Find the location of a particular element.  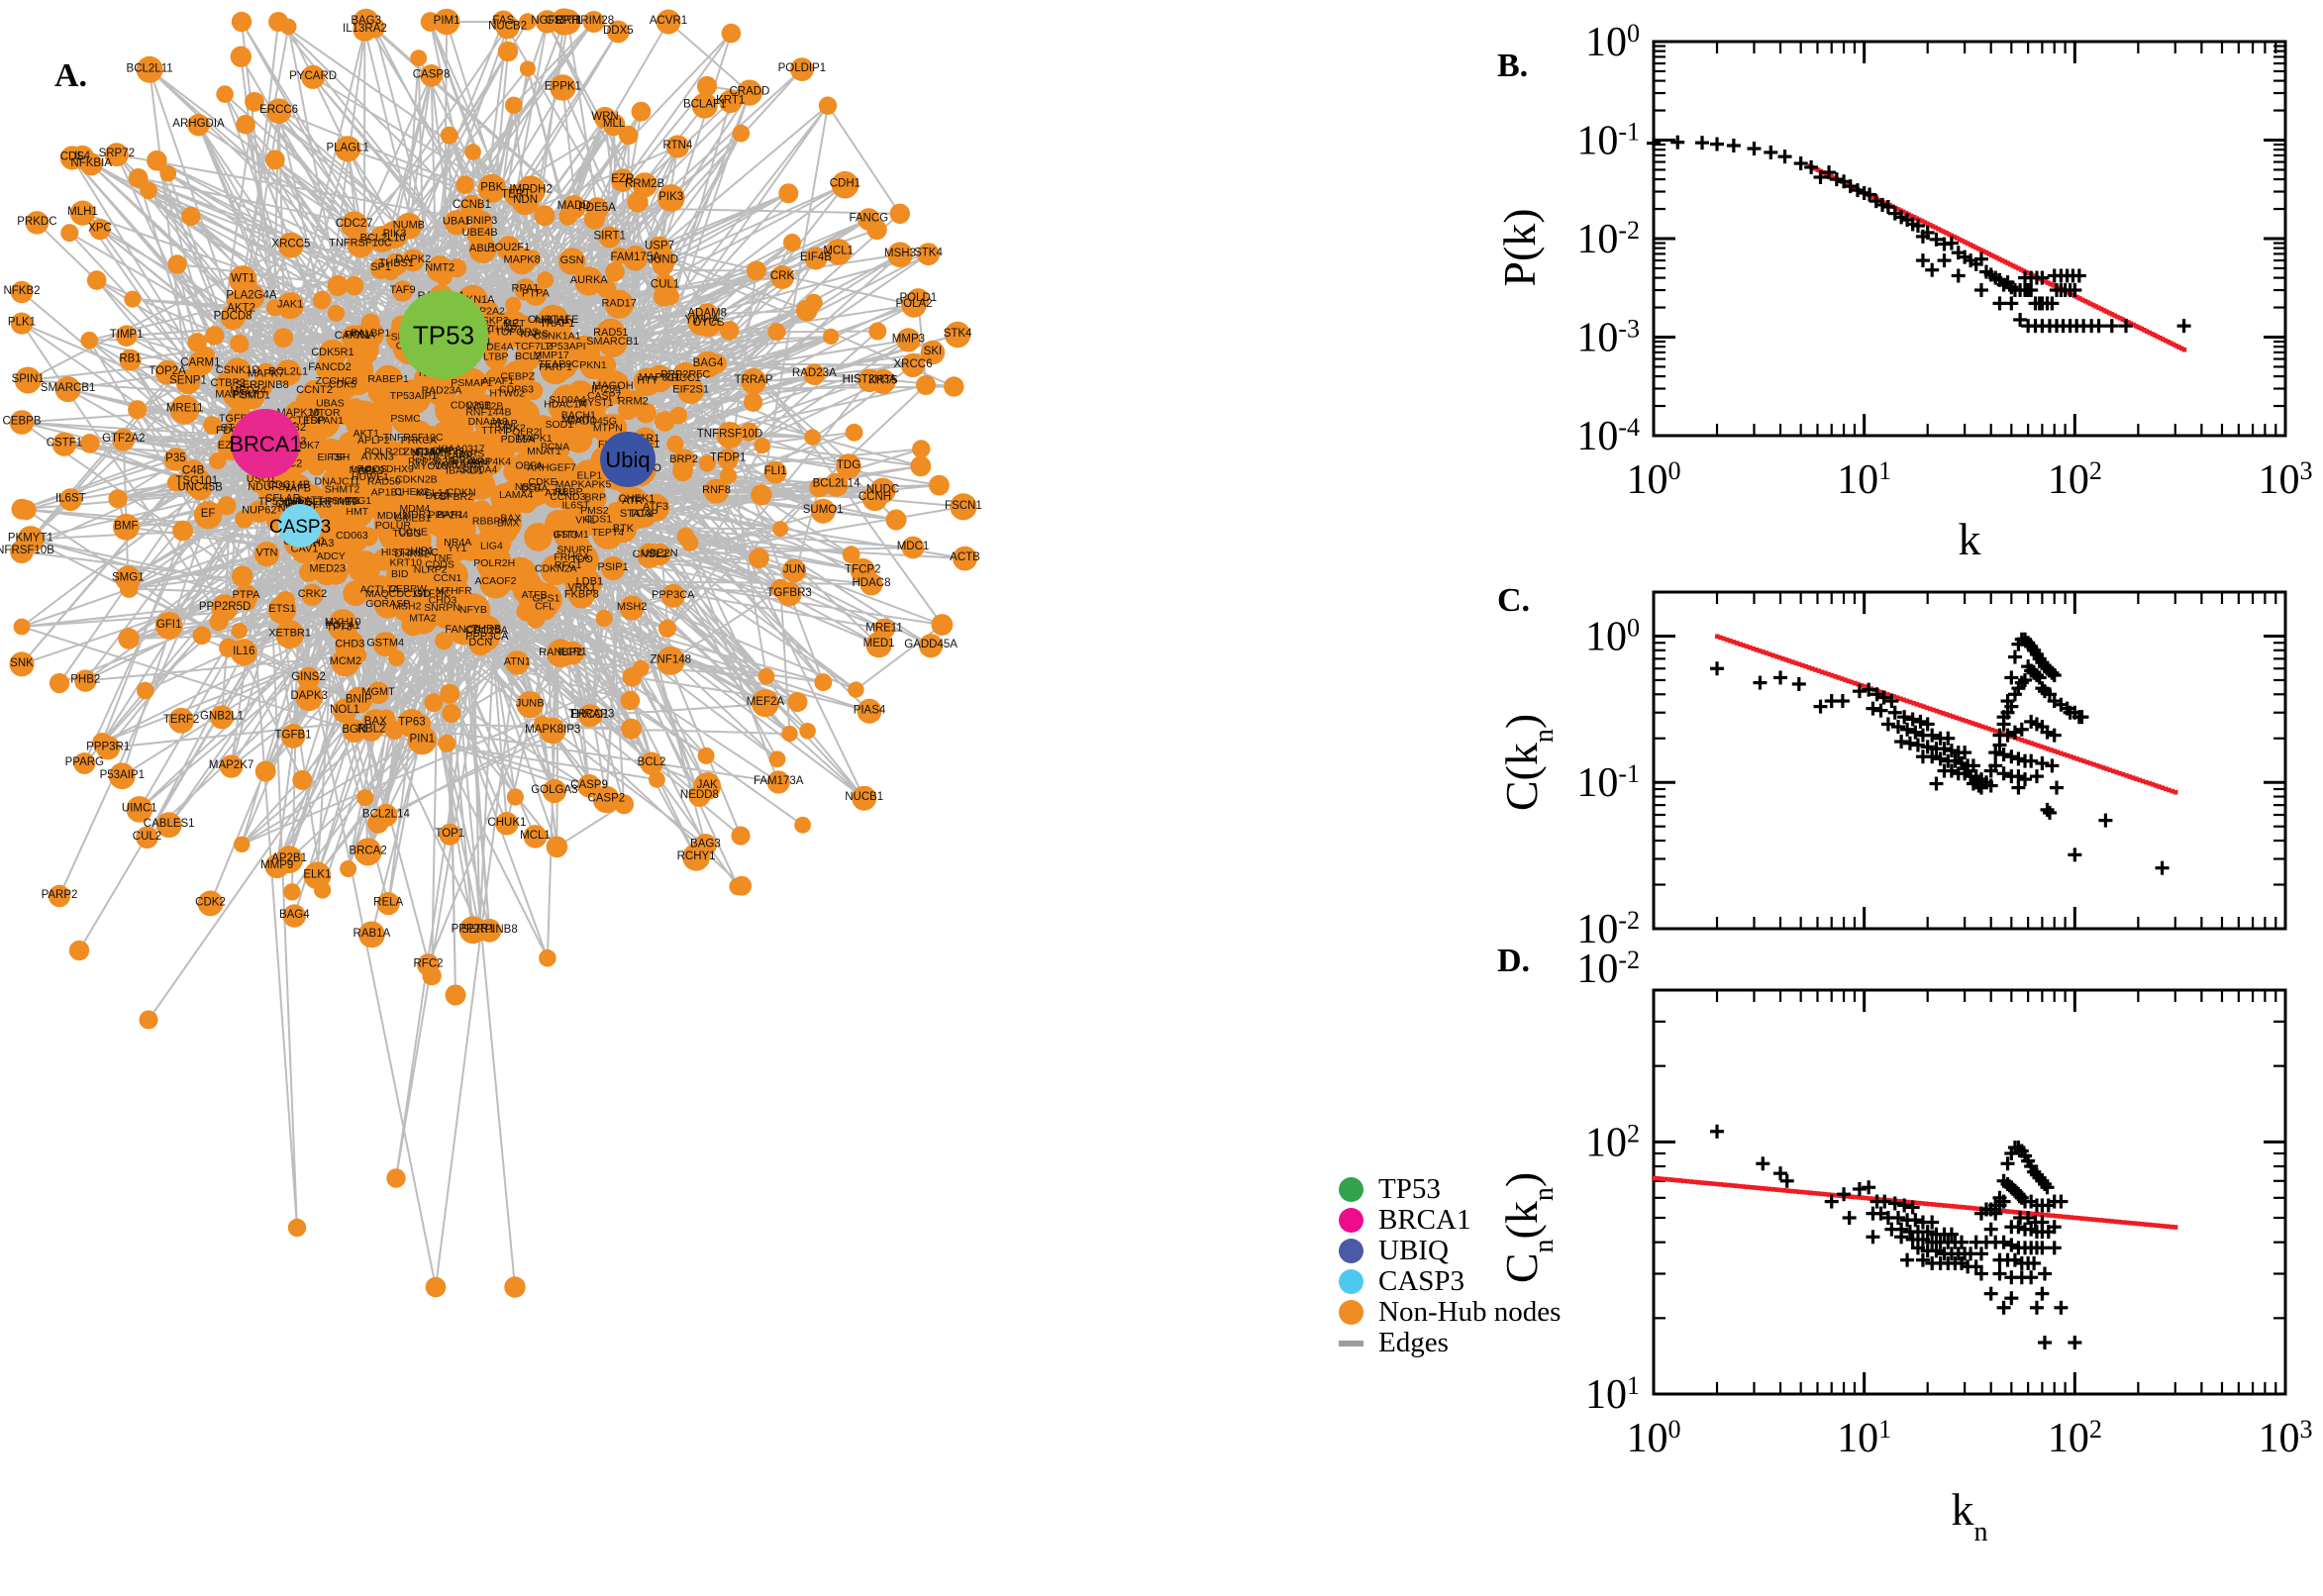

hub-circle is located at coordinates (265, 443).